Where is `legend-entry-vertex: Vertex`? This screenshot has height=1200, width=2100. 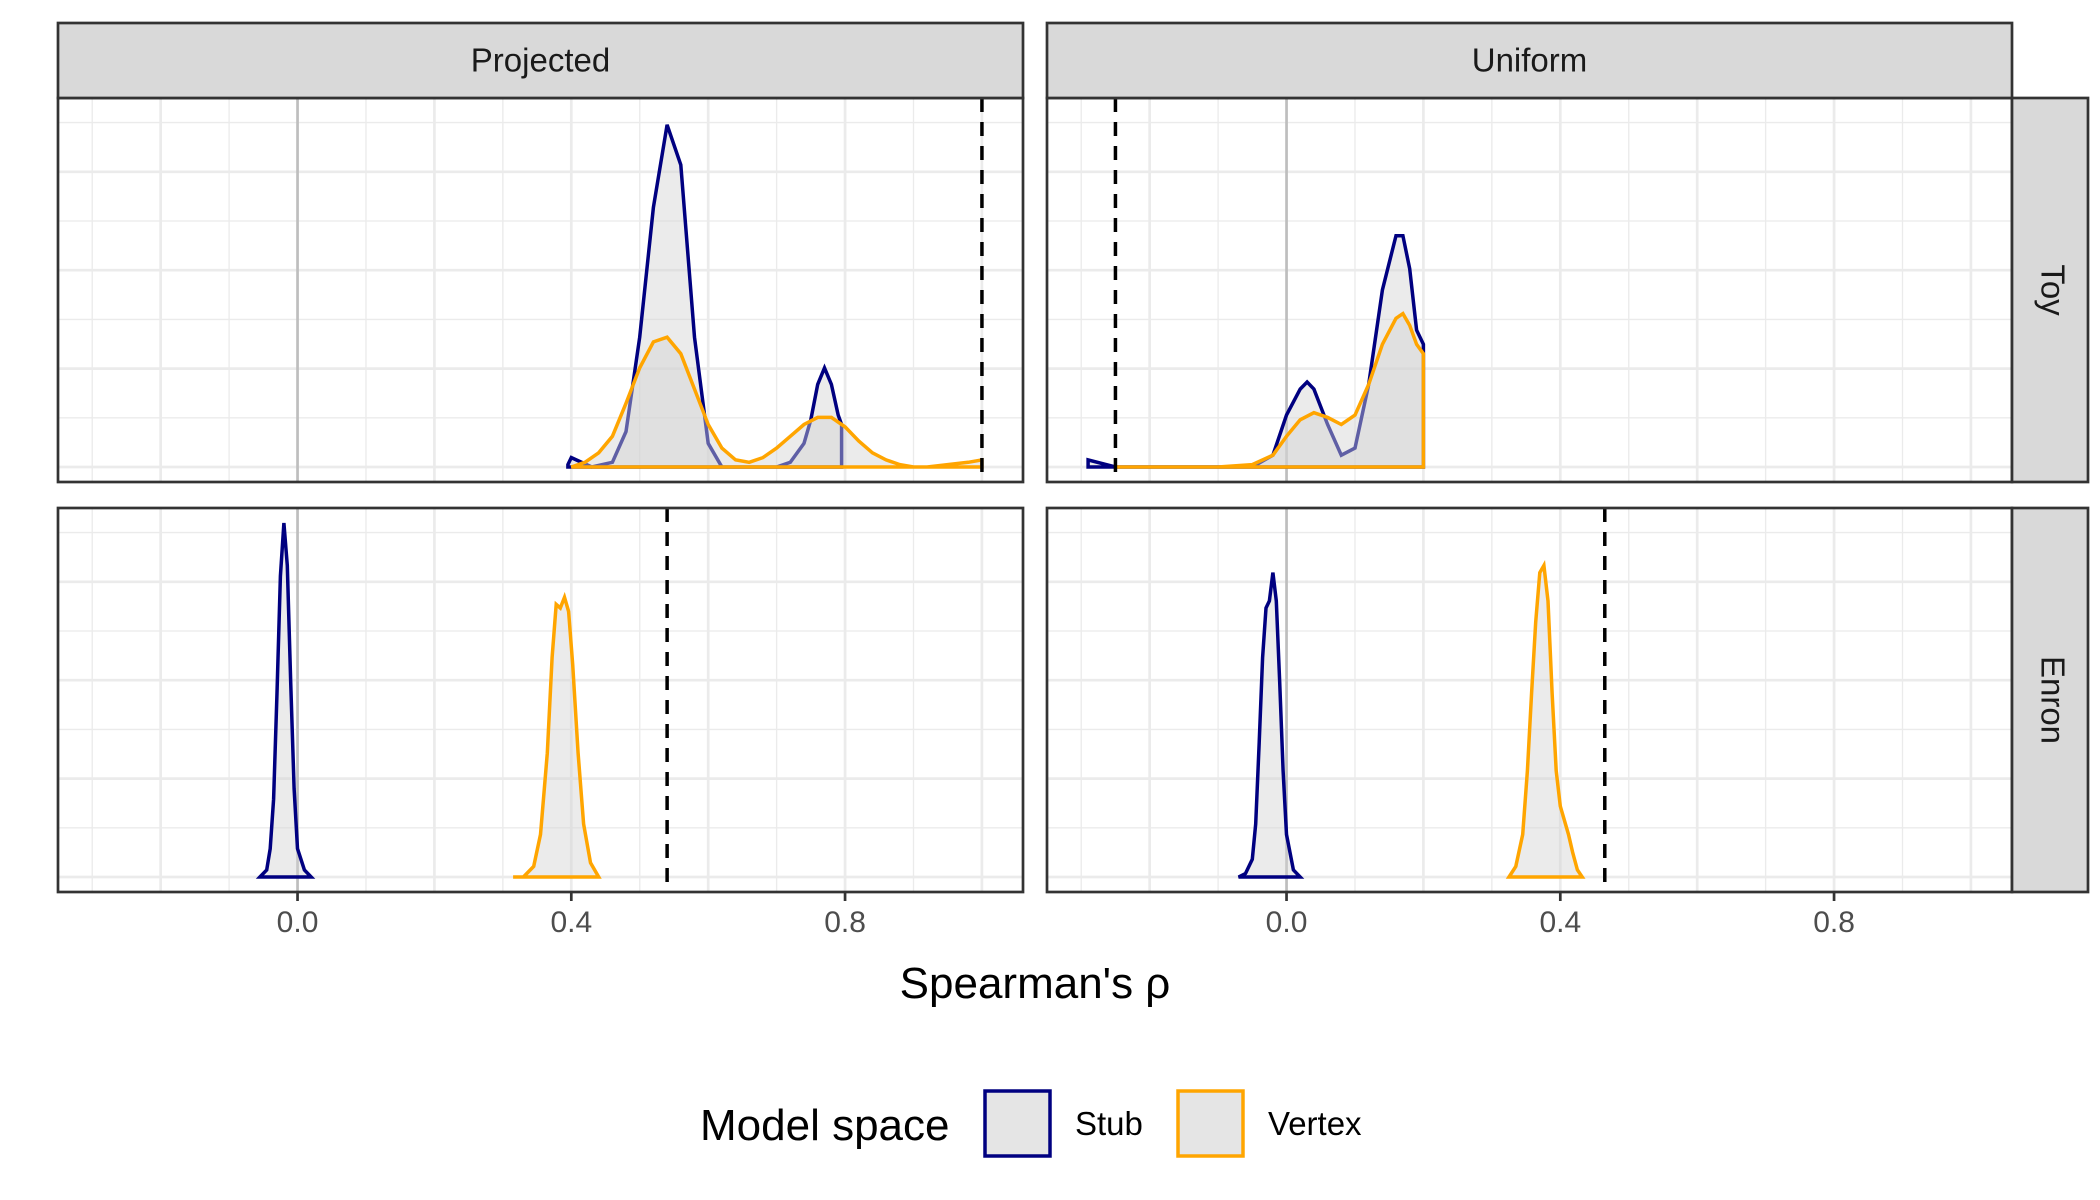
legend-entry-vertex: Vertex is located at coordinates (1269, 1123).